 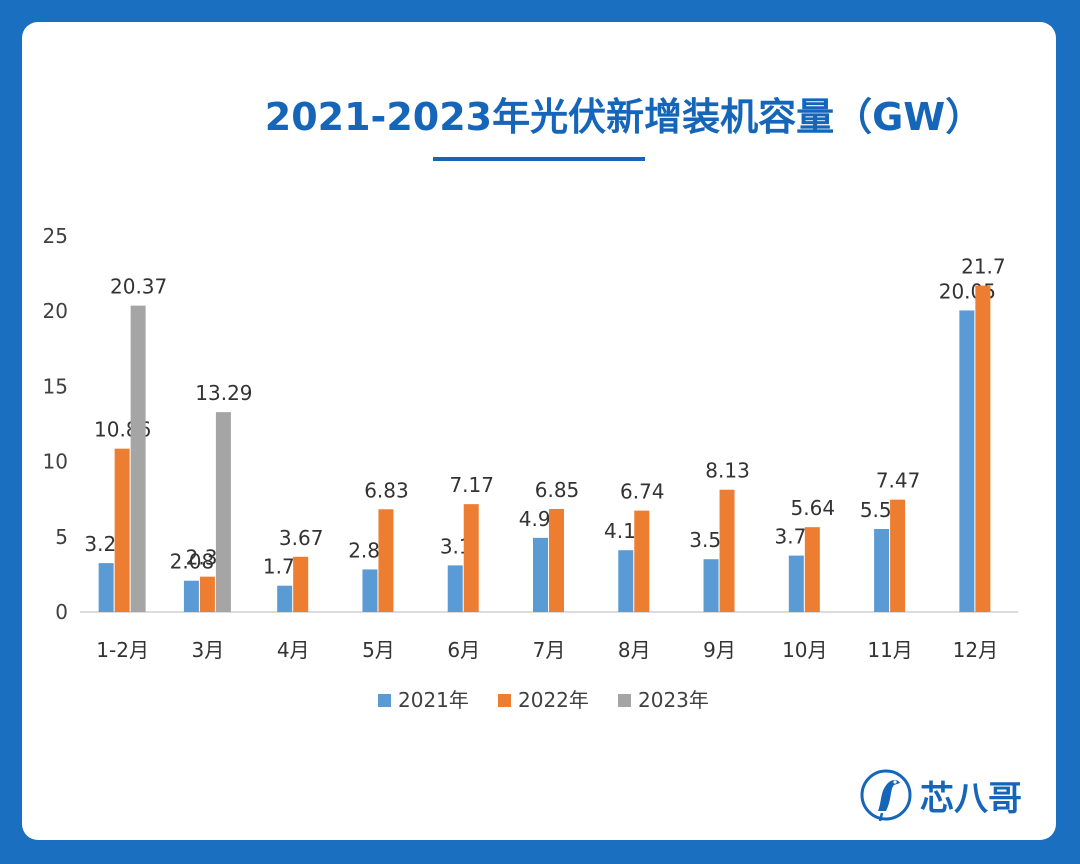 What do you see at coordinates (804, 650) in the screenshot?
I see `x-tick-label: 10月` at bounding box center [804, 650].